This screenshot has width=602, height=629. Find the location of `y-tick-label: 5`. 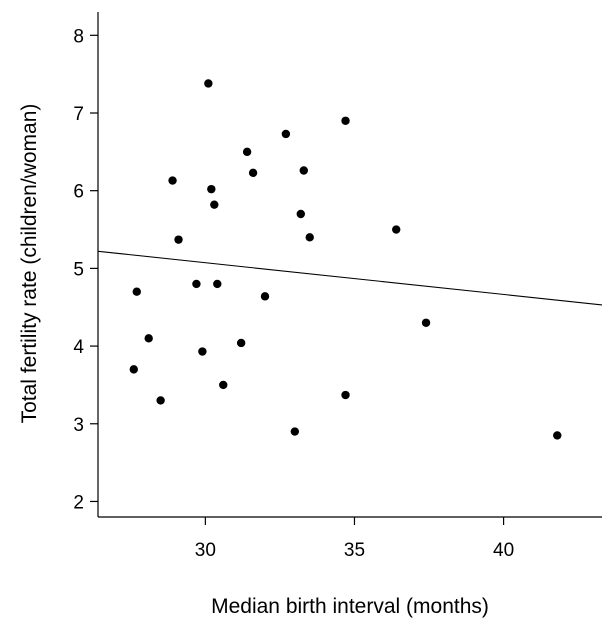

y-tick-label: 5 is located at coordinates (78, 269).